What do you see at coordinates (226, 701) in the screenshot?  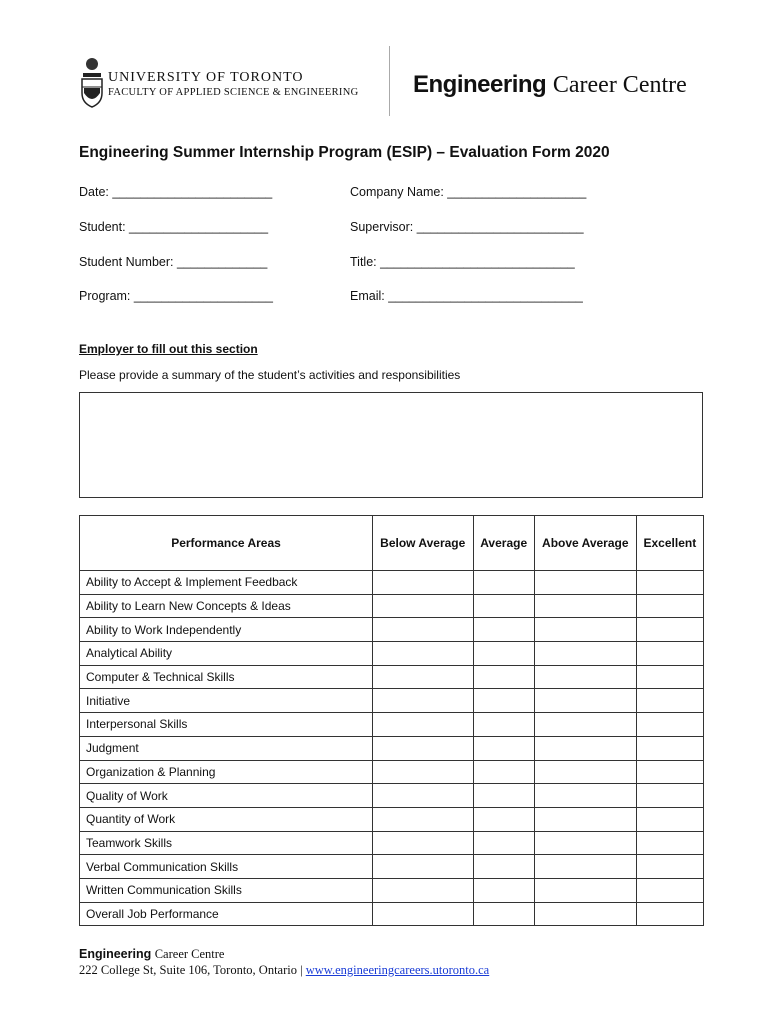 I see `performance-area-label: Initiative` at bounding box center [226, 701].